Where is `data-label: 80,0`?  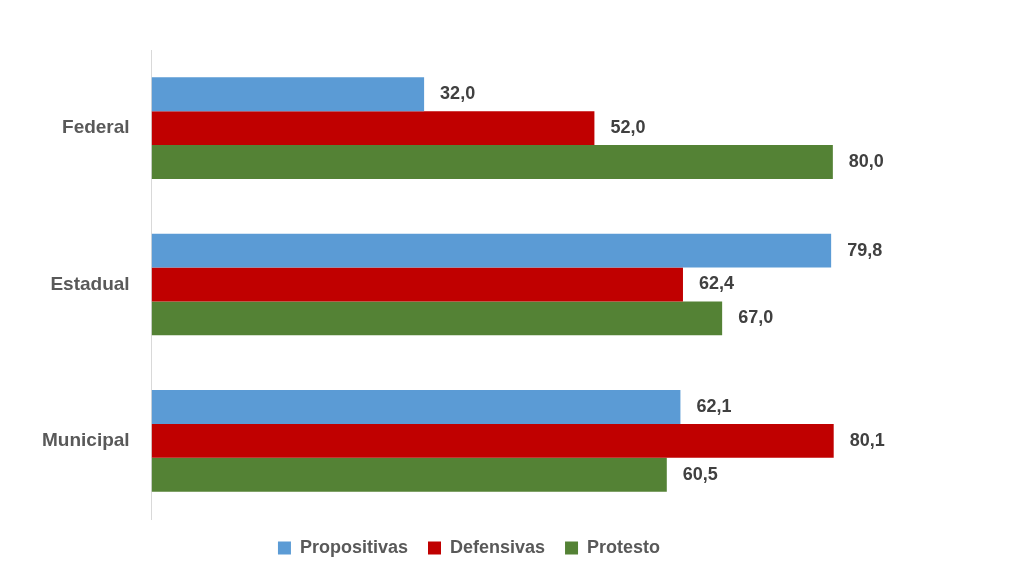 data-label: 80,0 is located at coordinates (866, 161).